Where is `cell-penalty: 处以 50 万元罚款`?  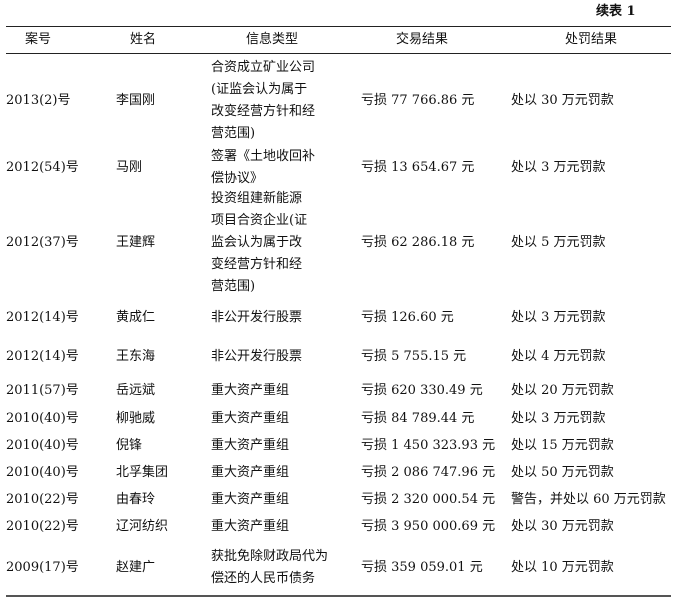 cell-penalty: 处以 50 万元罚款 is located at coordinates (562, 472).